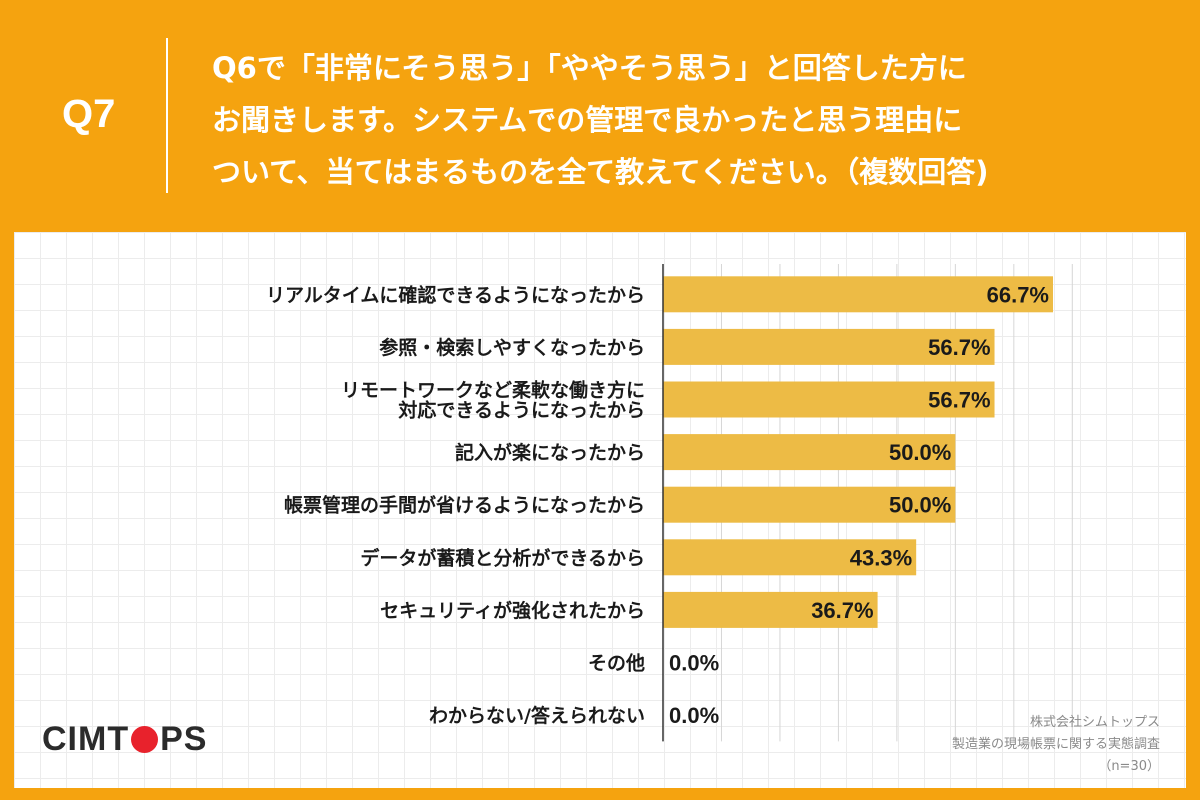  I want to click on category-label: わからない/答えられない, so click(537, 715).